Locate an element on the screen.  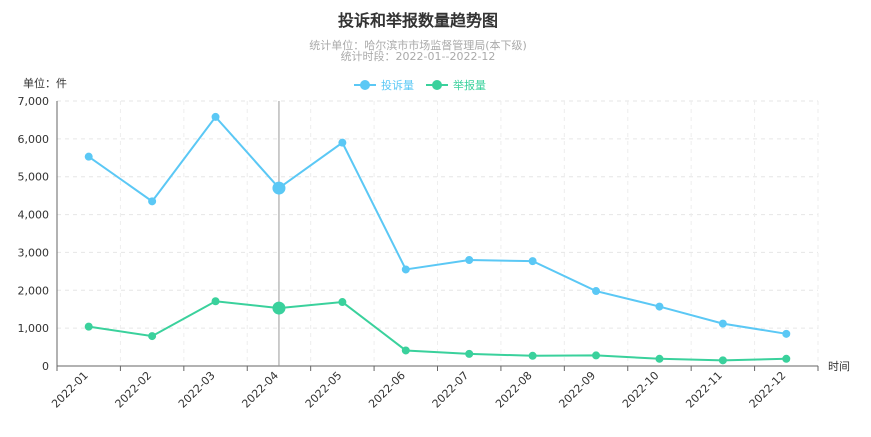
legend-label-2: 举报量 is located at coordinates (469, 85).